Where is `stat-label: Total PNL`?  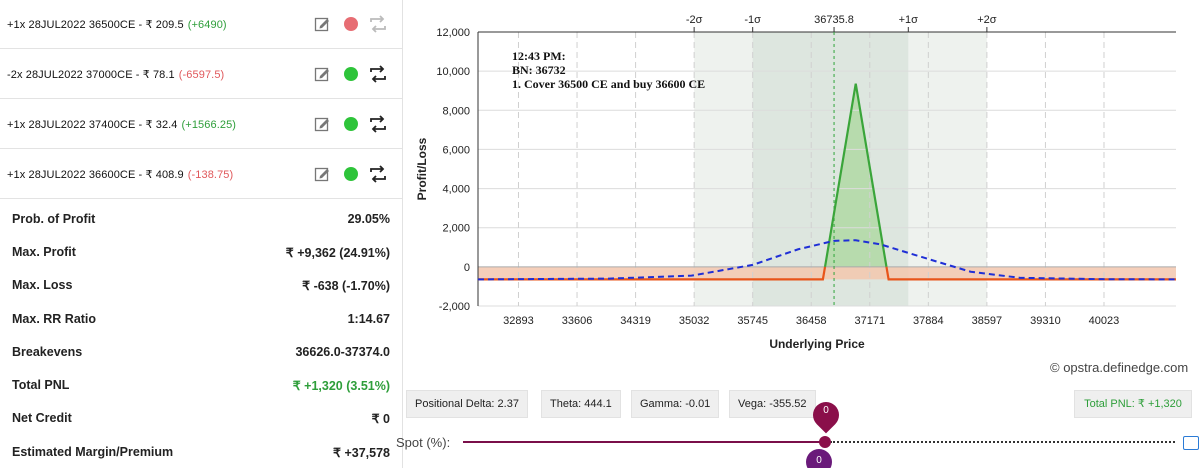 stat-label: Total PNL is located at coordinates (41, 385).